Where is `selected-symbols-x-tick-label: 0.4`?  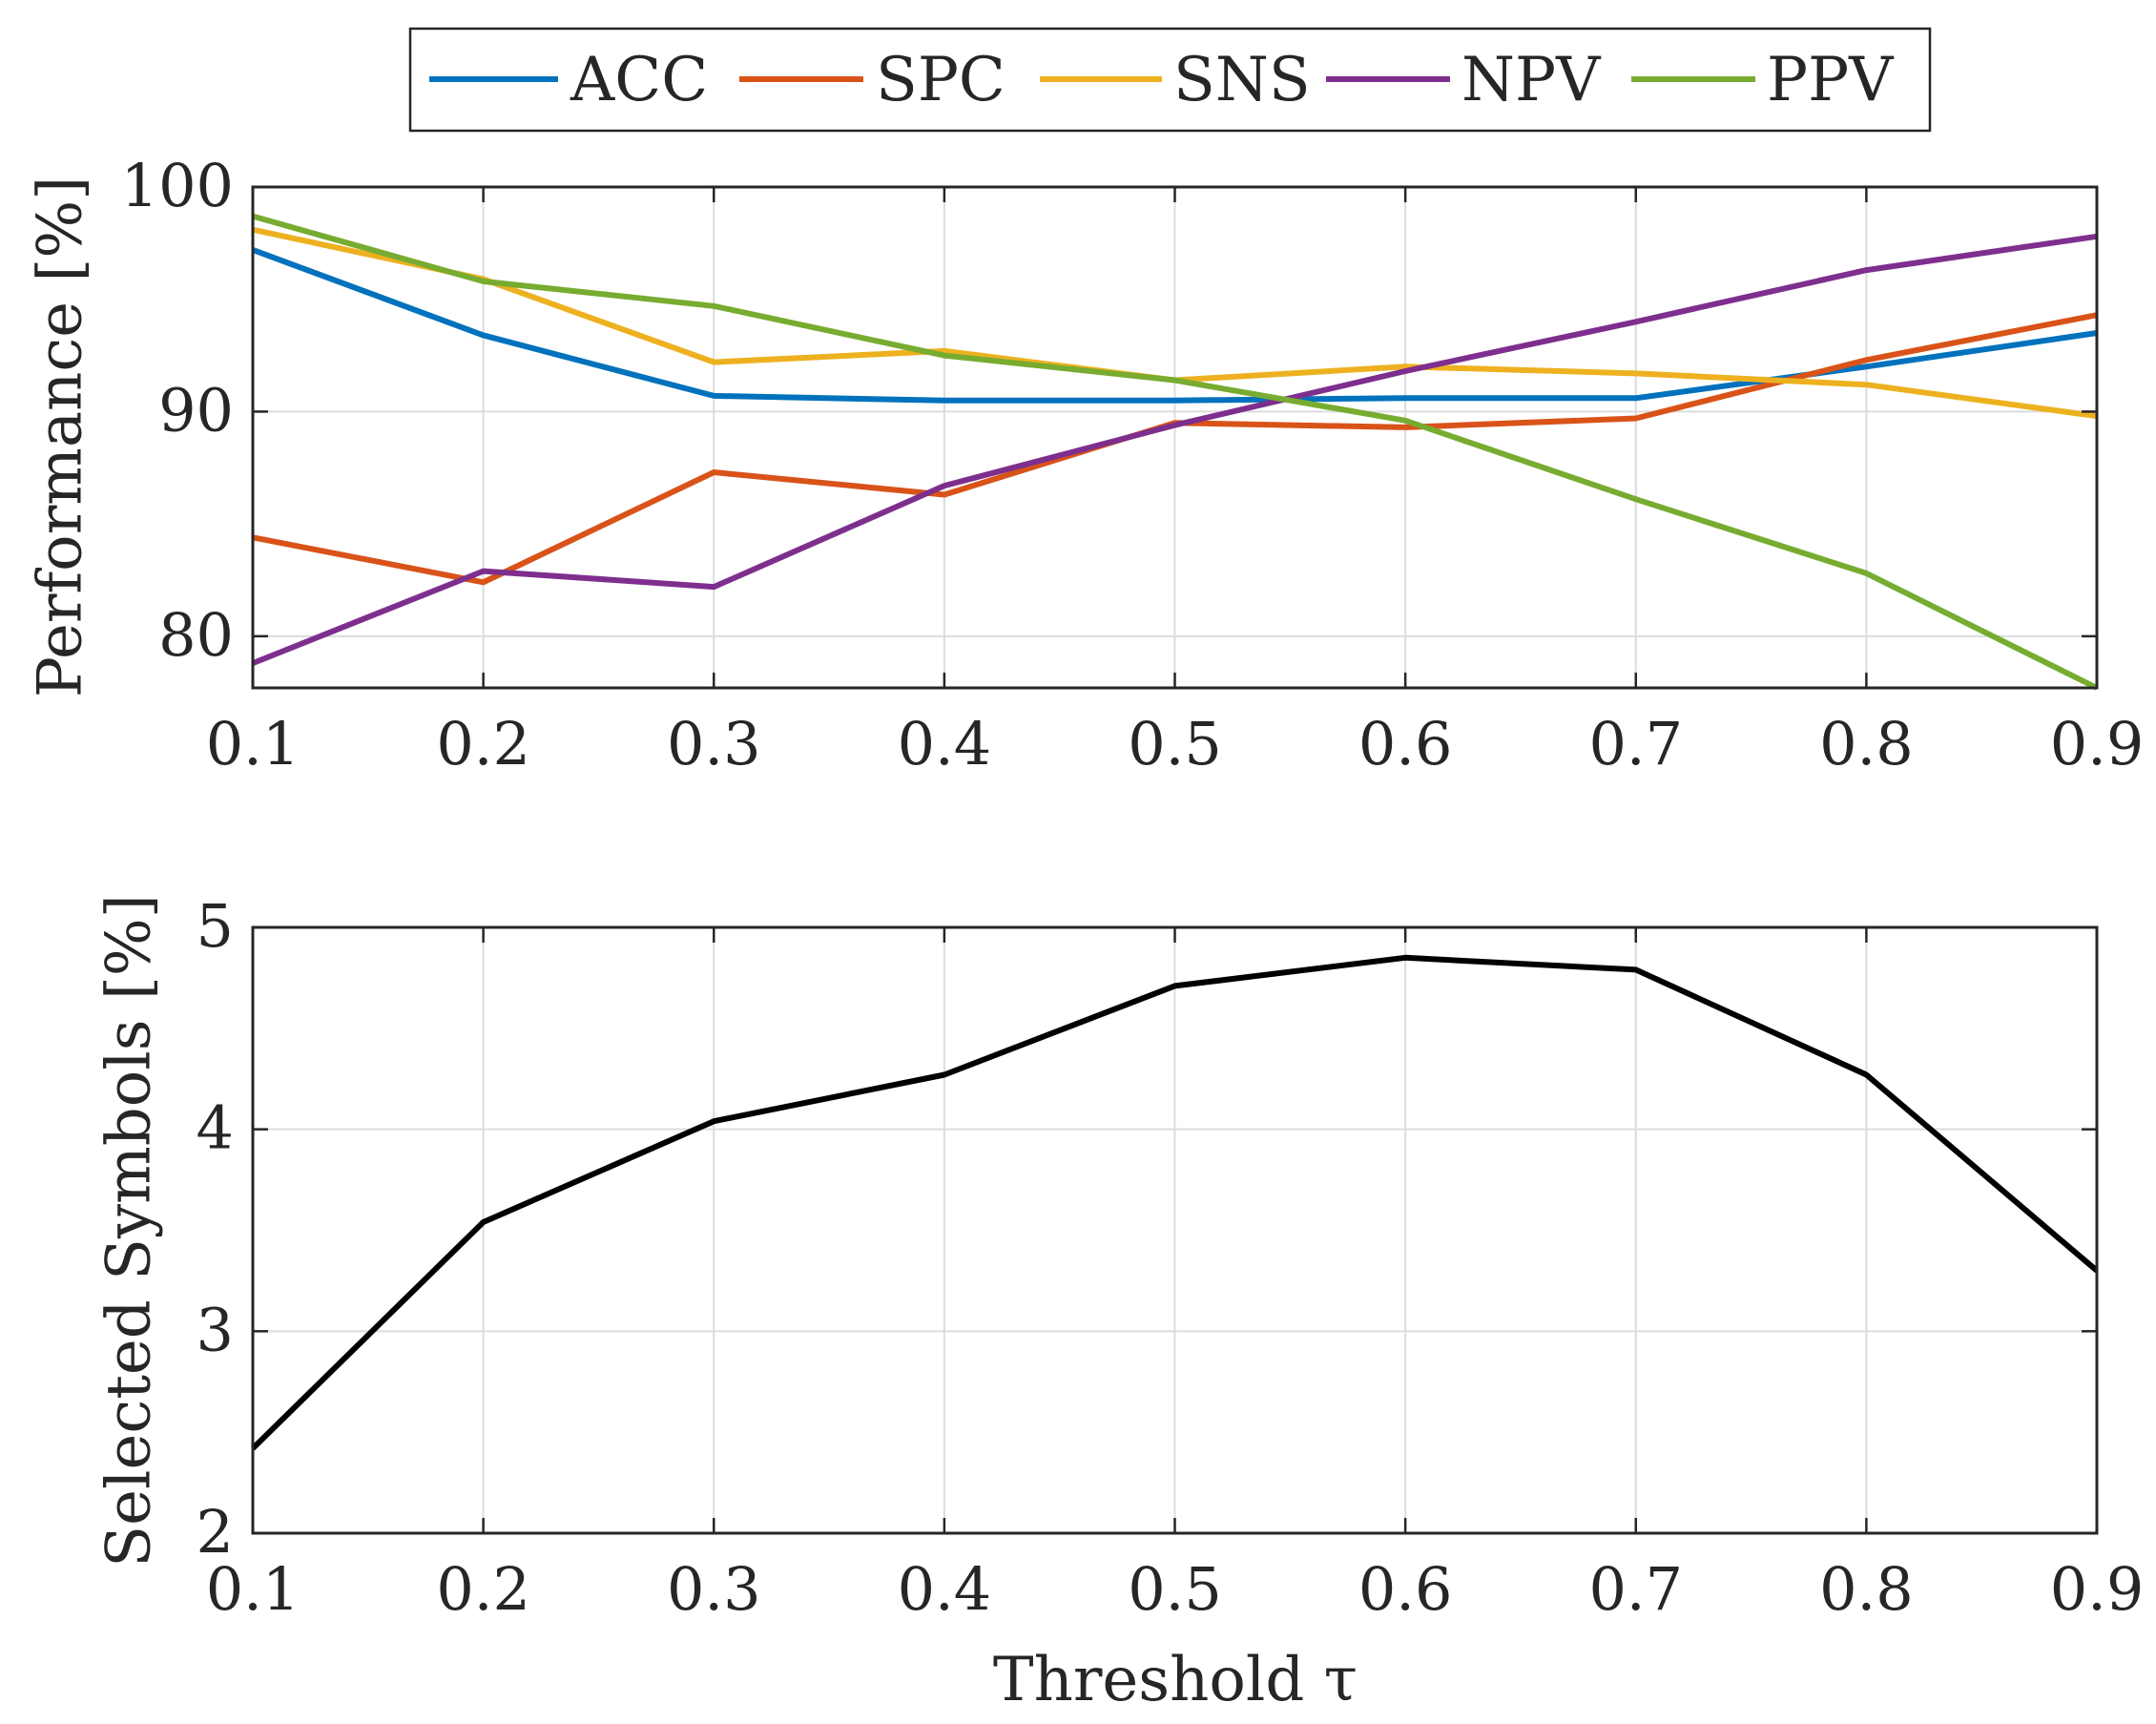
selected-symbols-x-tick-label: 0.4 is located at coordinates (945, 1589).